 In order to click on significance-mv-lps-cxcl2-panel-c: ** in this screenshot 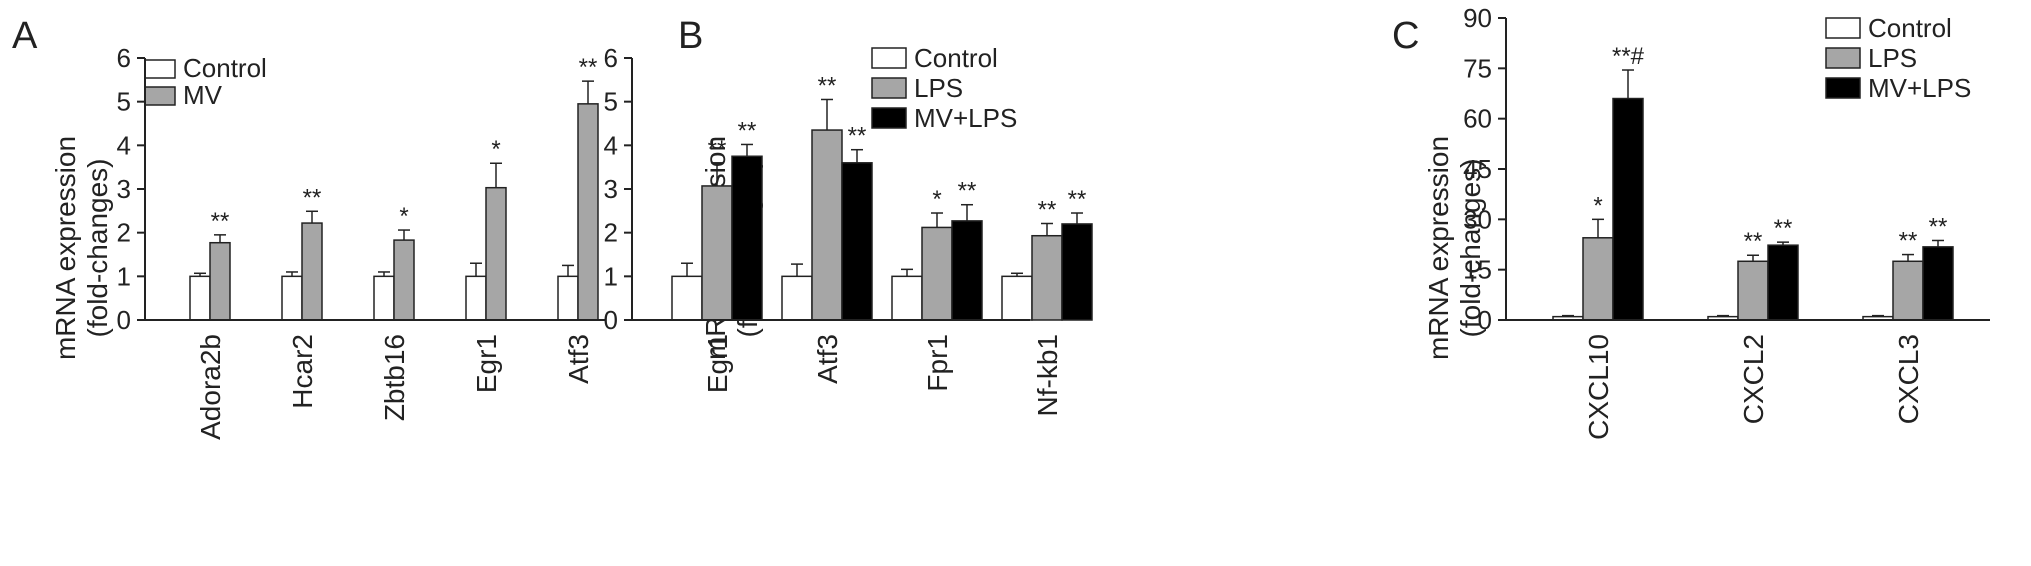, I will do `click(1783, 228)`.